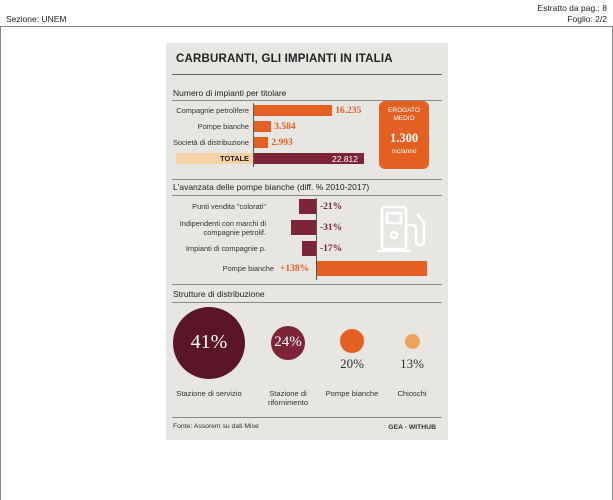  Describe the element at coordinates (352, 393) in the screenshot. I see `distribution-category-label: Pompe bianche` at that location.